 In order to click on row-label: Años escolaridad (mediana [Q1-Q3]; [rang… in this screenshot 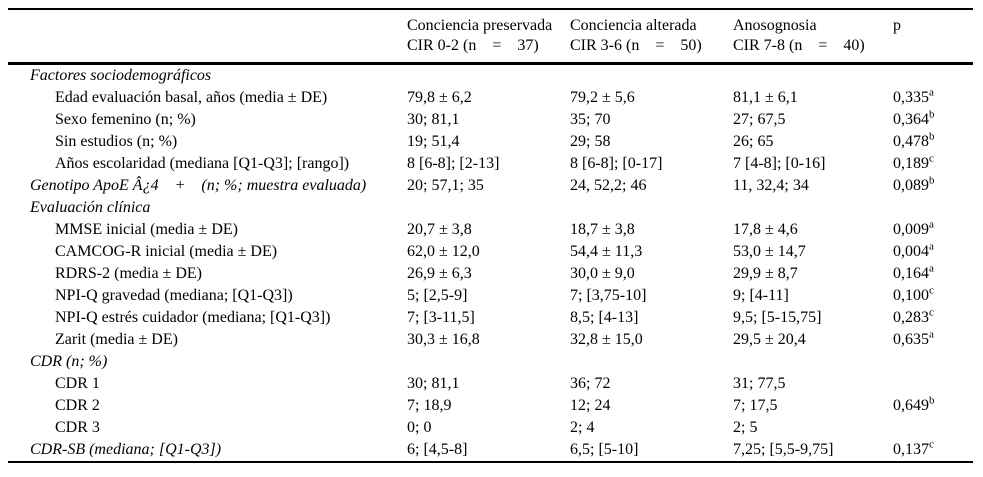, I will do `click(202, 163)`.